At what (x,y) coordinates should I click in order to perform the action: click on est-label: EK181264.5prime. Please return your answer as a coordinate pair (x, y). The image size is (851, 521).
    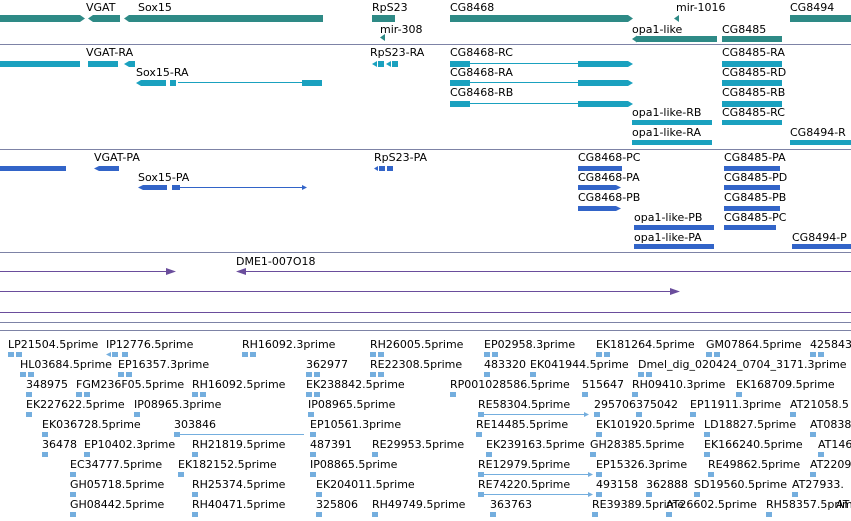
    Looking at the image, I should click on (645, 344).